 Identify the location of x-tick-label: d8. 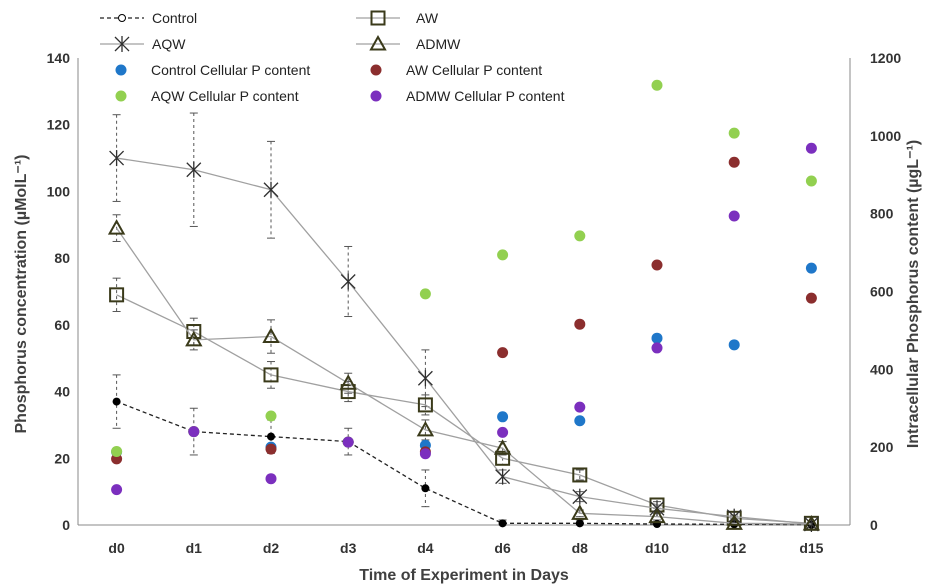
(580, 548).